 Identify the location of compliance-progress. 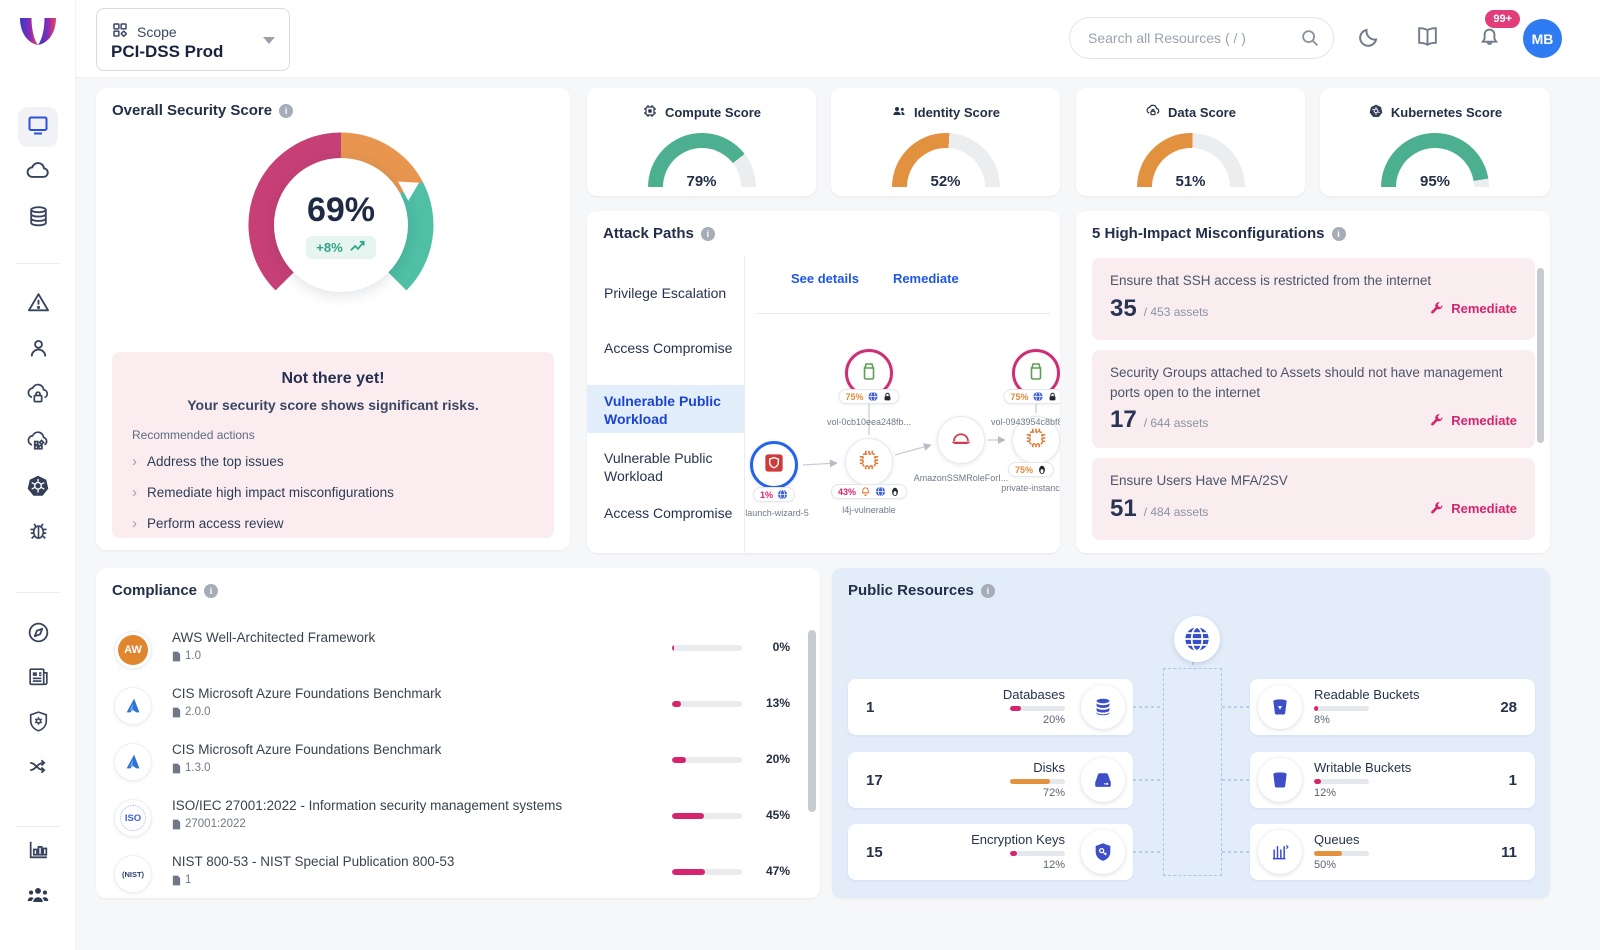
(707, 648).